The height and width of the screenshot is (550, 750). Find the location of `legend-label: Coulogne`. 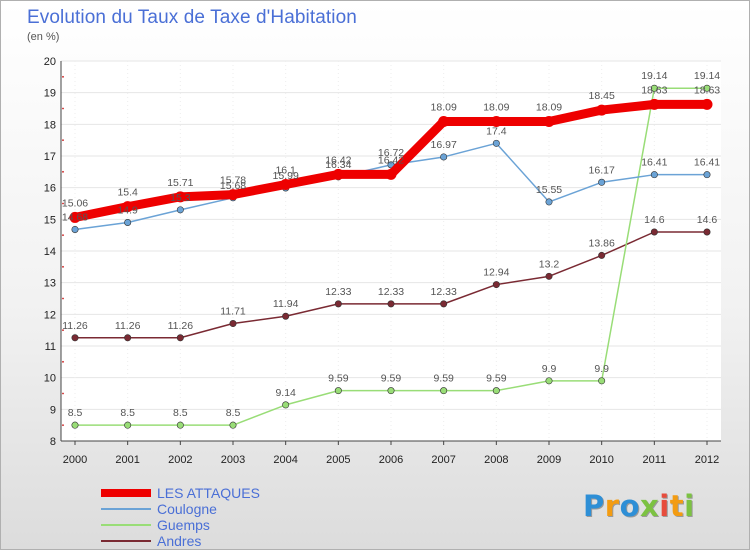

legend-label: Coulogne is located at coordinates (187, 509).